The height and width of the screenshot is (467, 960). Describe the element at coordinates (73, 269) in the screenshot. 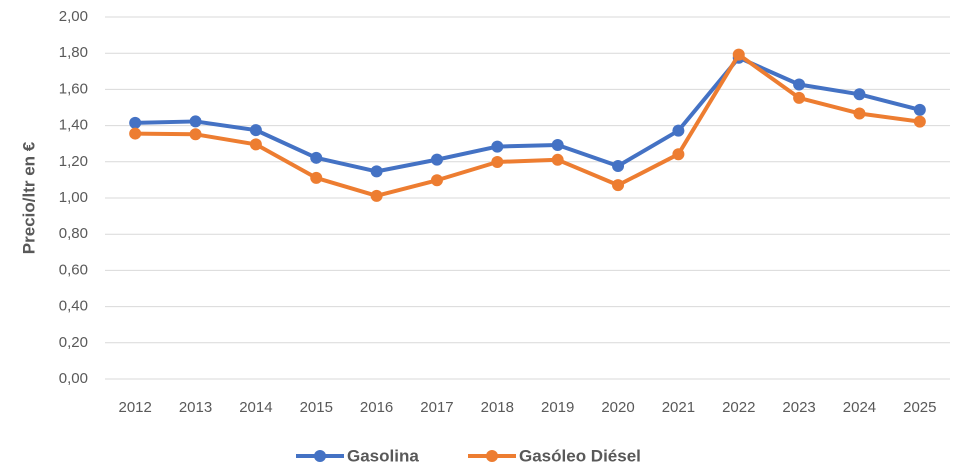

I see `y-tick-label: 0,60` at that location.